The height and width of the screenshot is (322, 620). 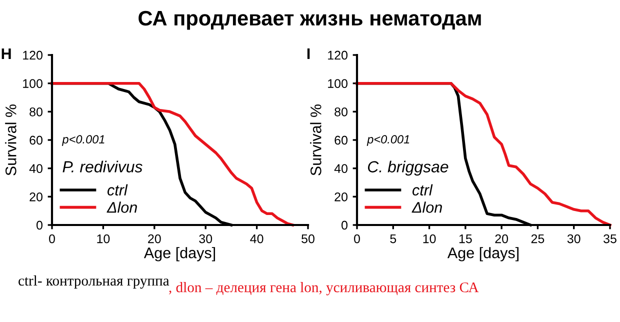 What do you see at coordinates (102, 166) in the screenshot?
I see `annotation: P. redivivus` at bounding box center [102, 166].